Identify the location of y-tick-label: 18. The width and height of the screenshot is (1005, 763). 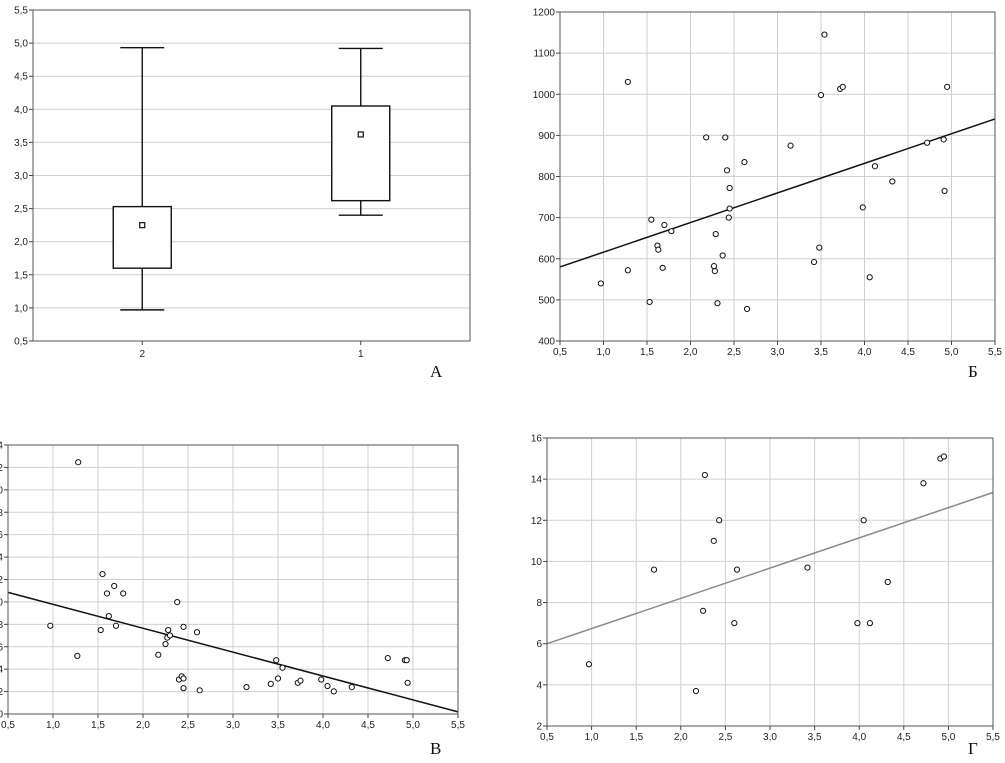
(1, 513).